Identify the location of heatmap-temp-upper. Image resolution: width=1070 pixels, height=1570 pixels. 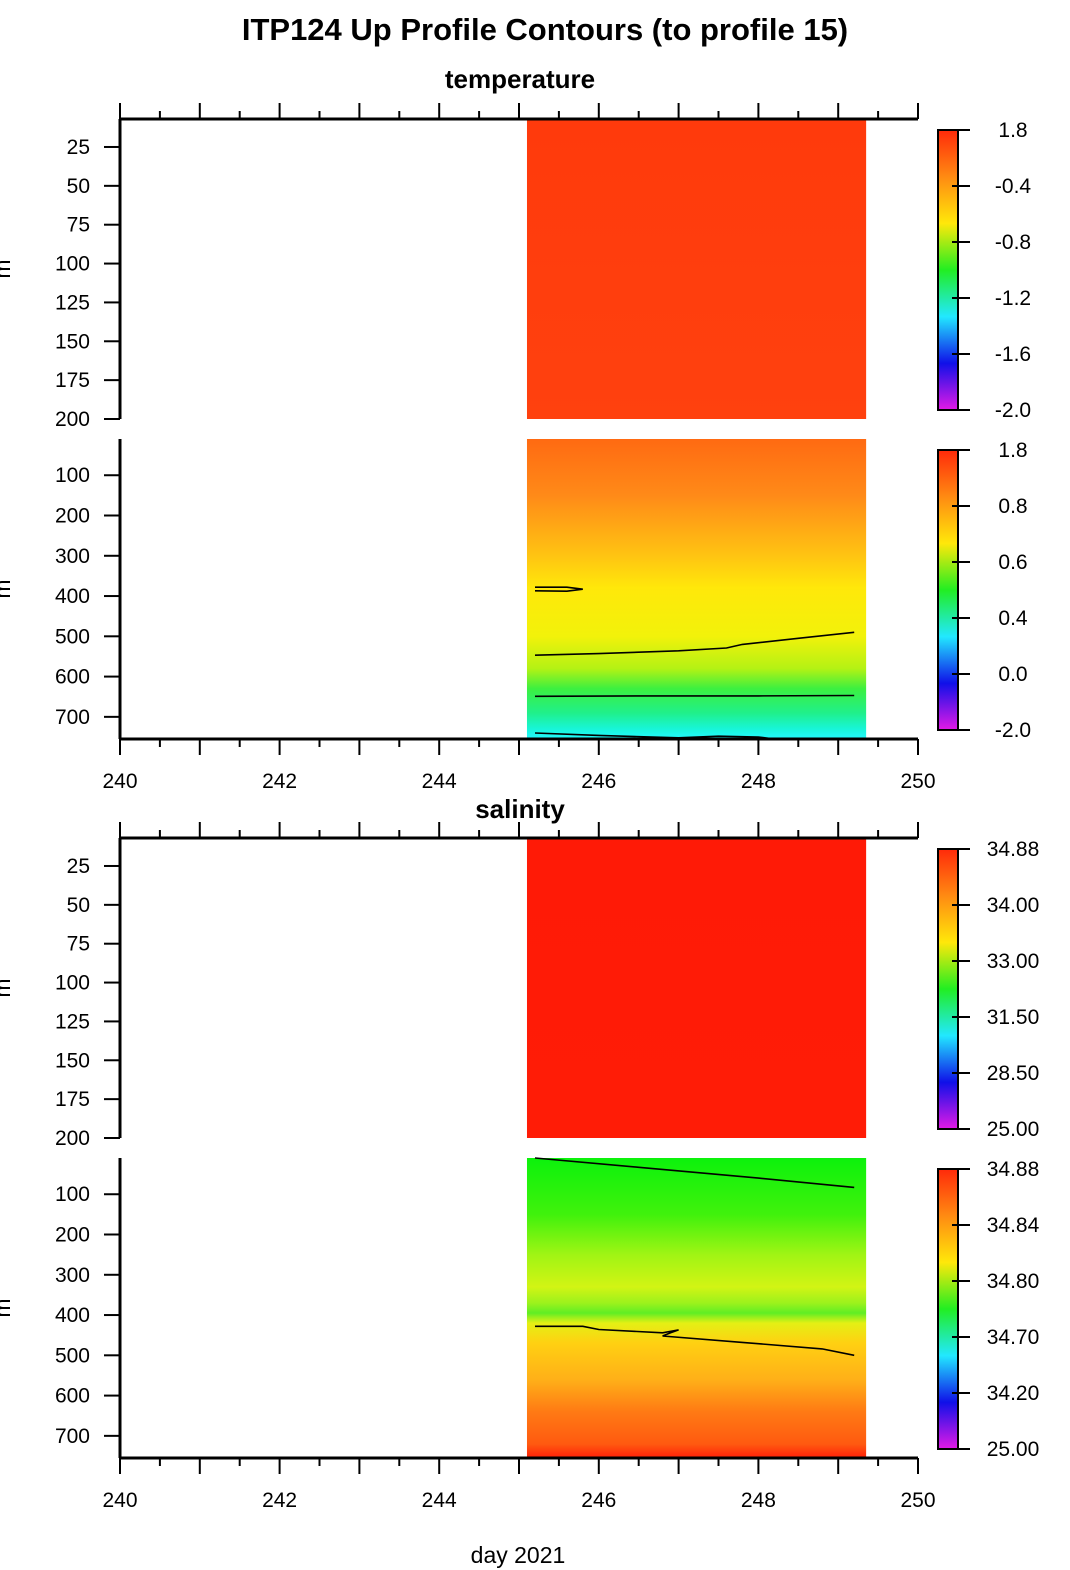
(696, 269).